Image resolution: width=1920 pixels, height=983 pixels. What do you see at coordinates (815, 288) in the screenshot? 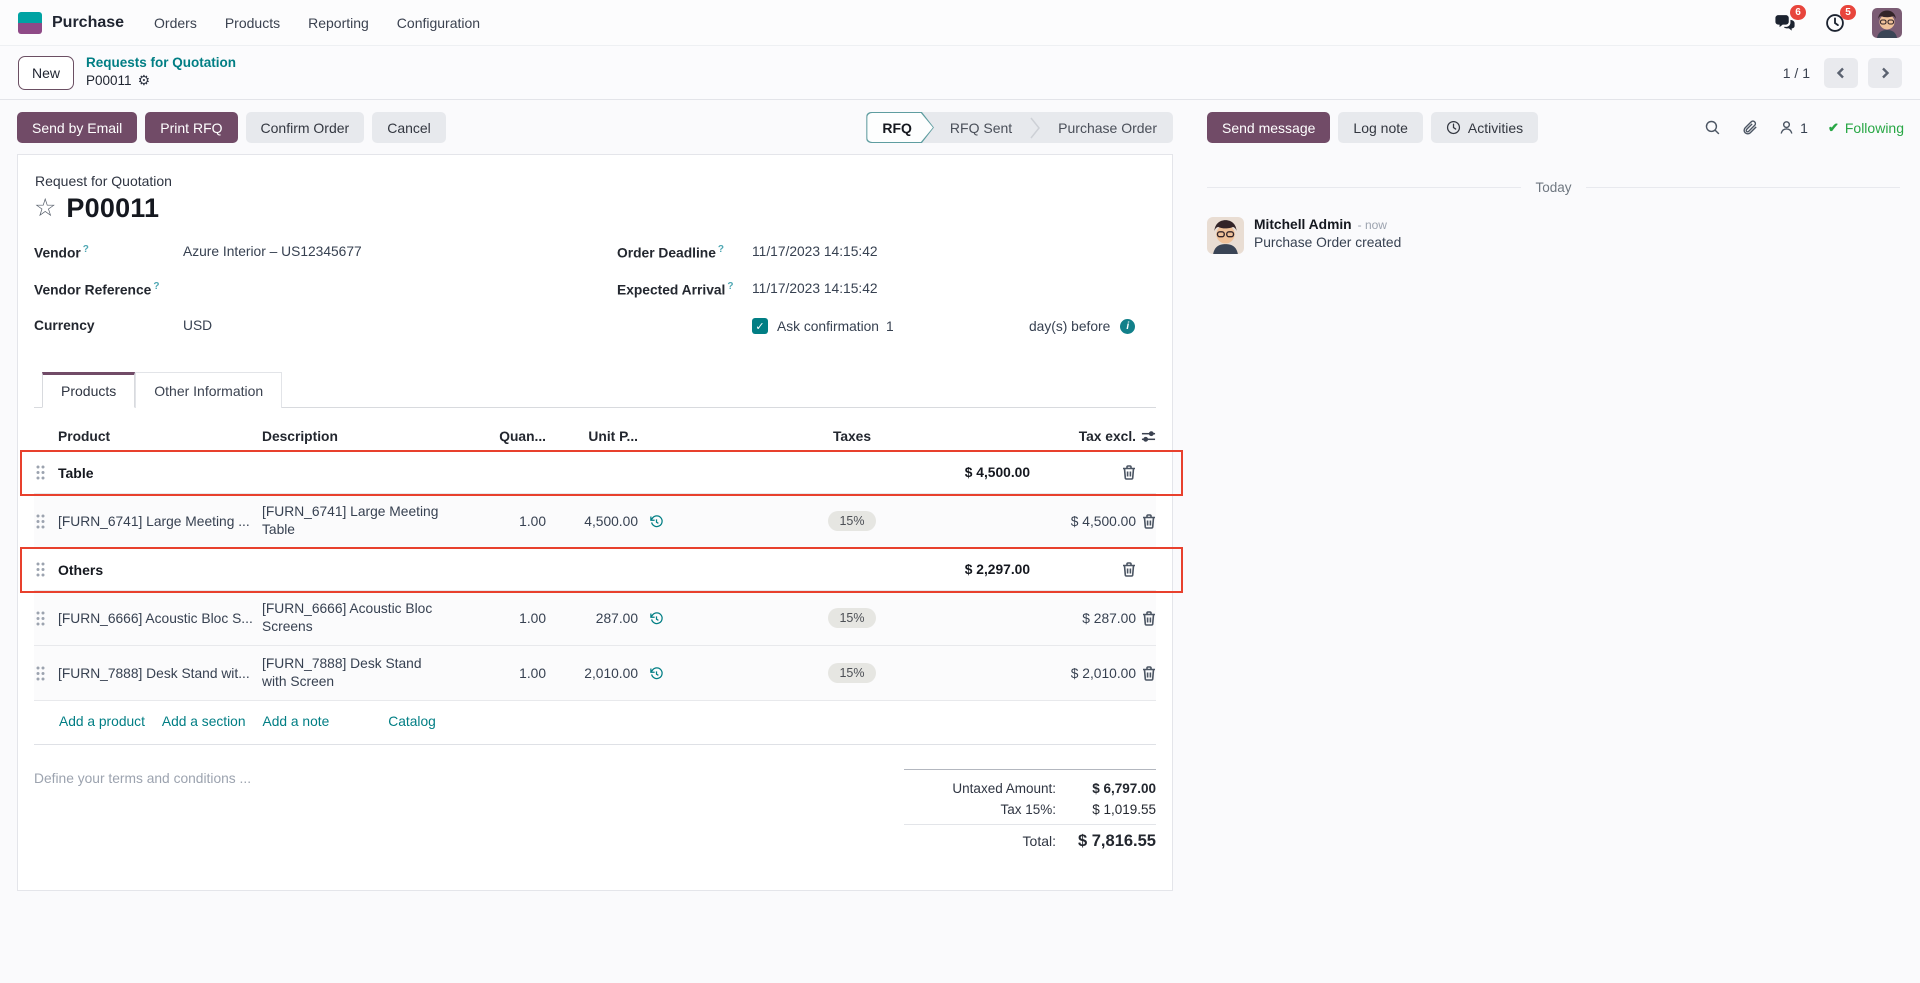
I see `expected-arrival-value: 11/17/2023 14:15:42` at bounding box center [815, 288].